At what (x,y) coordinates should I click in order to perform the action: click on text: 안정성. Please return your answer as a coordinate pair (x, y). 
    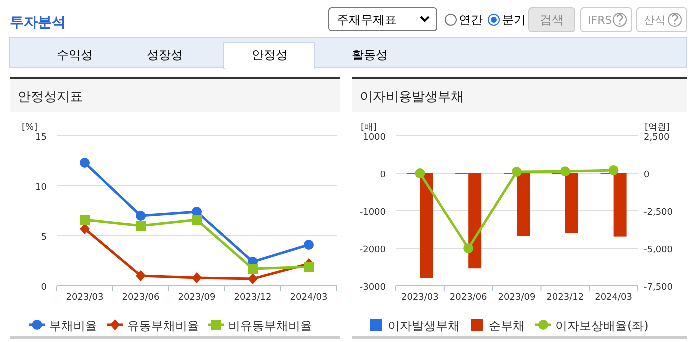
    Looking at the image, I should click on (270, 55).